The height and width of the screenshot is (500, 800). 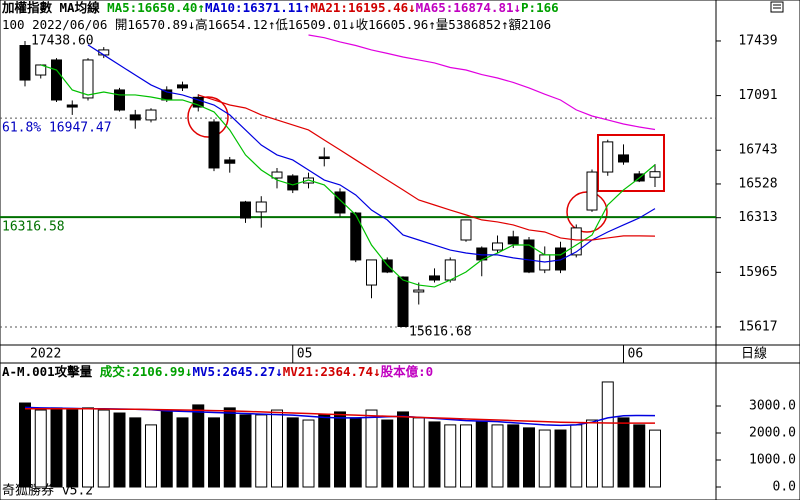 What do you see at coordinates (331, 371) in the screenshot?
I see `header-item: MV21:2364.74↓` at bounding box center [331, 371].